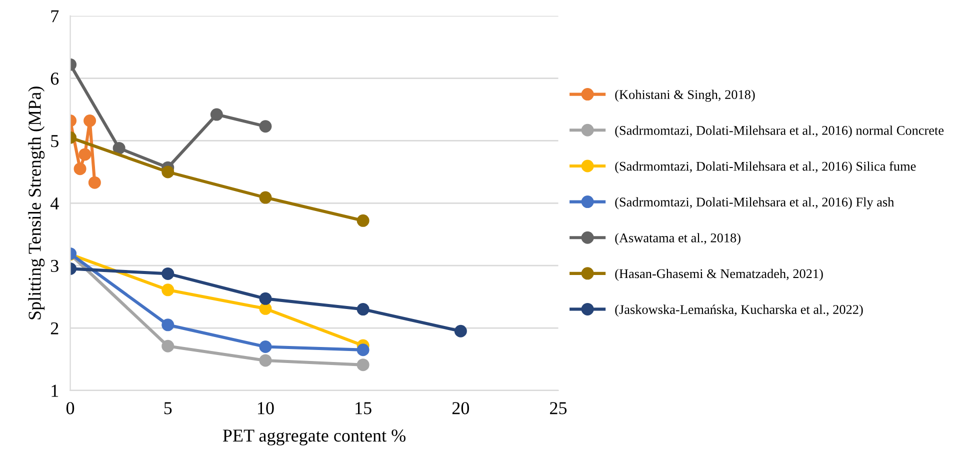  Describe the element at coordinates (779, 132) in the screenshot. I see `legend-label: (Sadrmomtazi, Dolati-Milehsara et al., 2016) normal Concrete` at that location.